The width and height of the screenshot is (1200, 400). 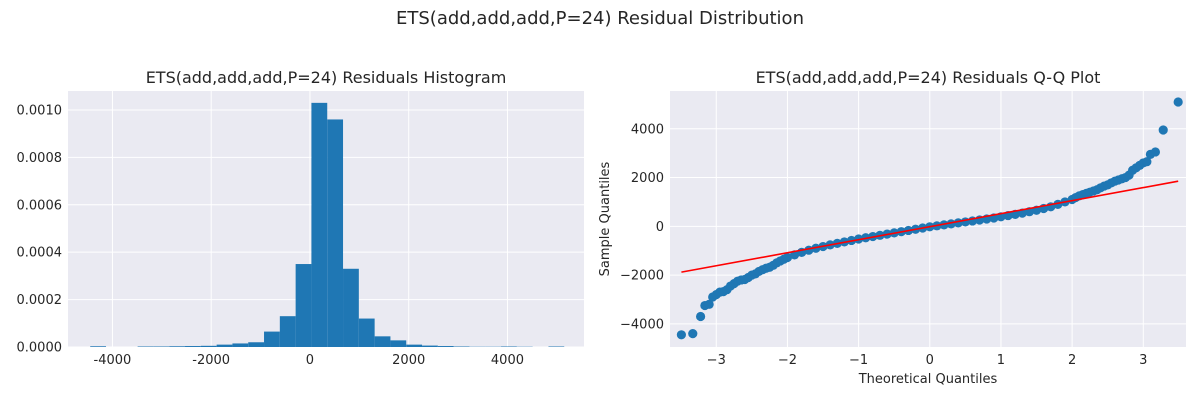 What do you see at coordinates (211, 360) in the screenshot?
I see `x-tick-label: -2000` at bounding box center [211, 360].